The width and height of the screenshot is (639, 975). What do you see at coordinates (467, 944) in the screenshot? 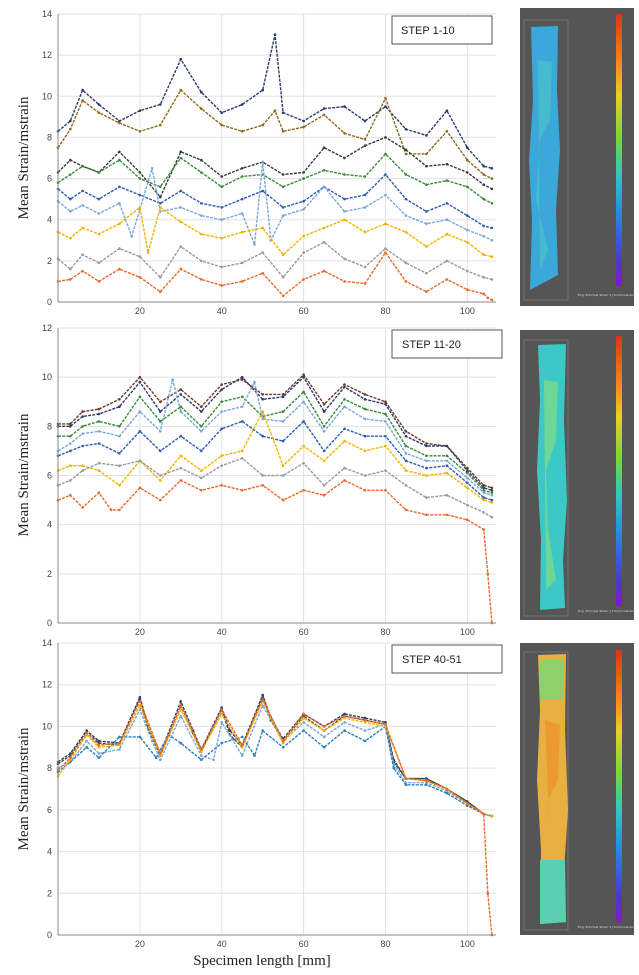
I see `x-tick-label: 100` at bounding box center [467, 944].